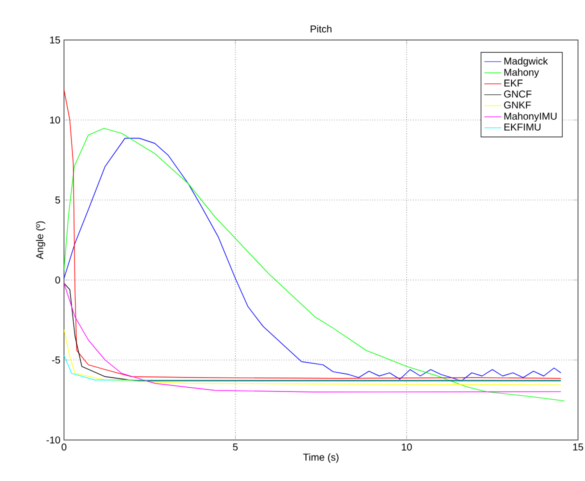 The height and width of the screenshot is (481, 585). What do you see at coordinates (522, 73) in the screenshot?
I see `legend-label: Mahony` at bounding box center [522, 73].